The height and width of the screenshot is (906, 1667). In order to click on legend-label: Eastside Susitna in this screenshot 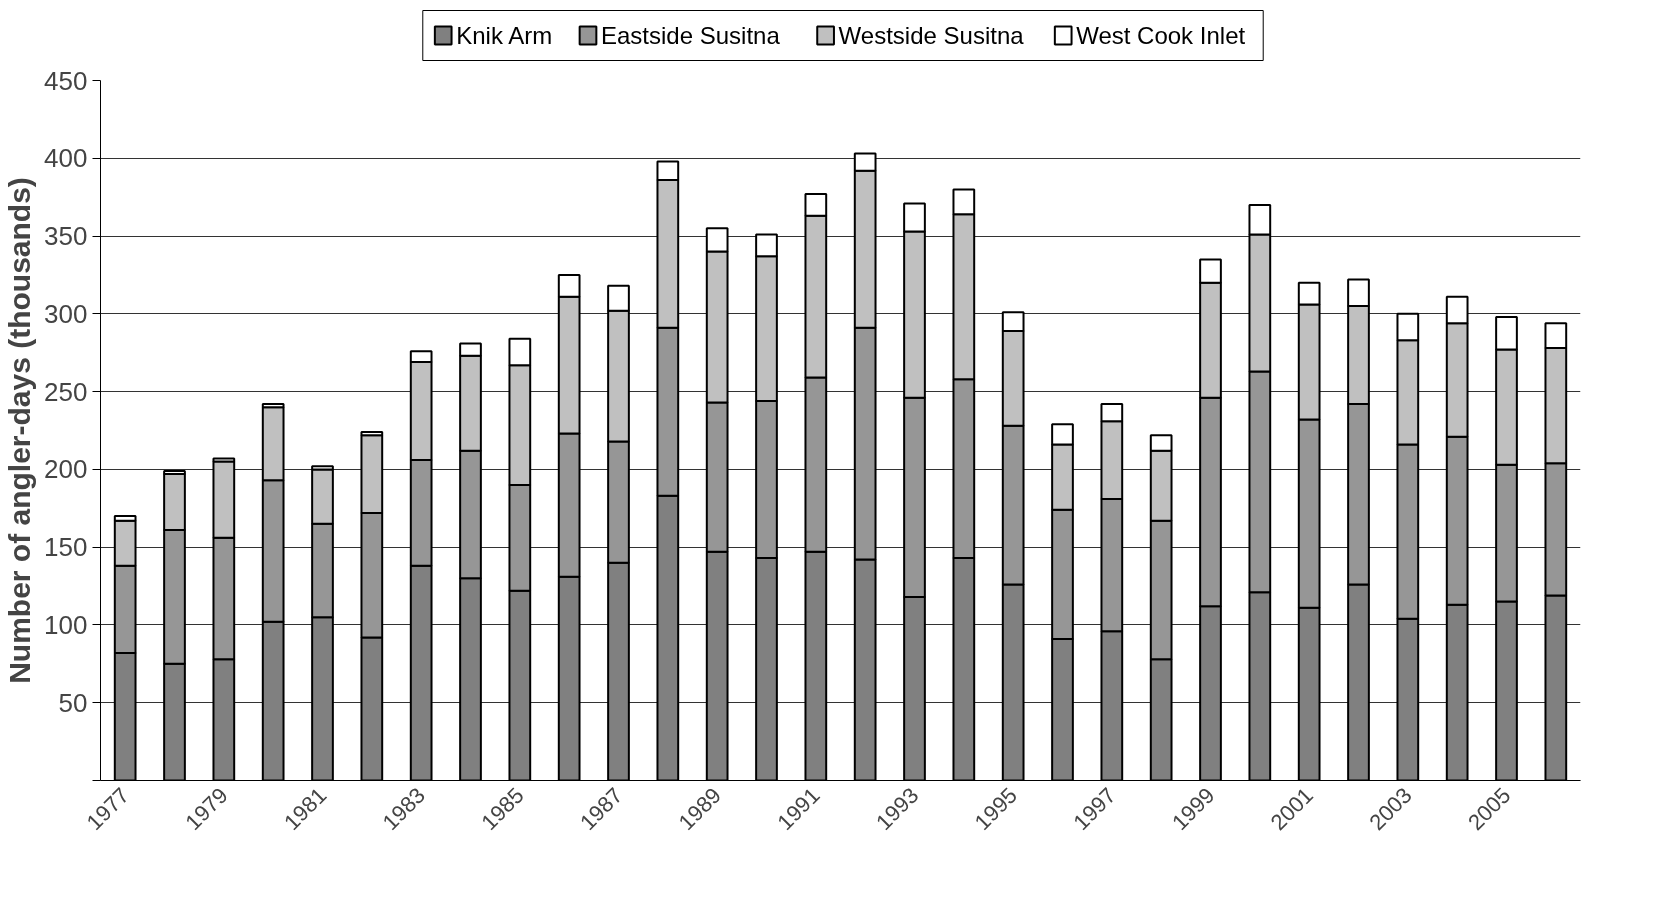, I will do `click(690, 35)`.